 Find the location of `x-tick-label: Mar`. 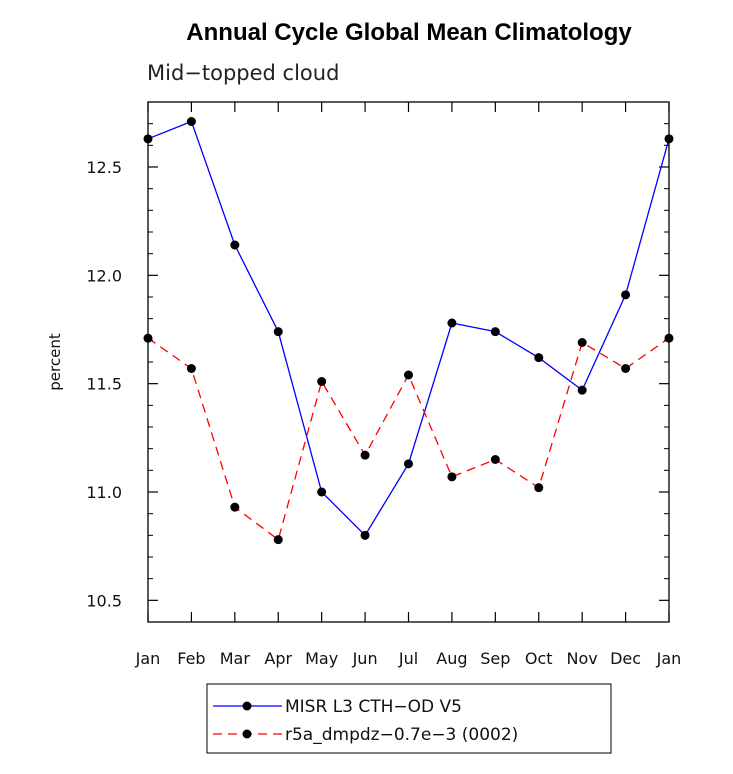

x-tick-label: Mar is located at coordinates (235, 658).